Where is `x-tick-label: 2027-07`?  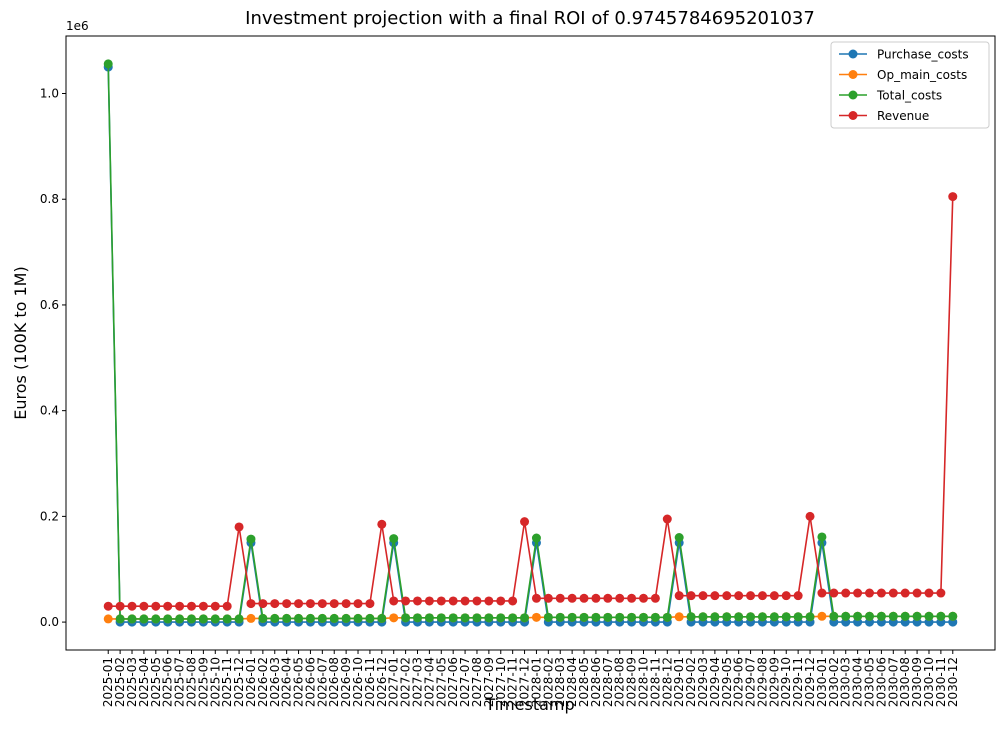 x-tick-label: 2027-07 is located at coordinates (465, 682).